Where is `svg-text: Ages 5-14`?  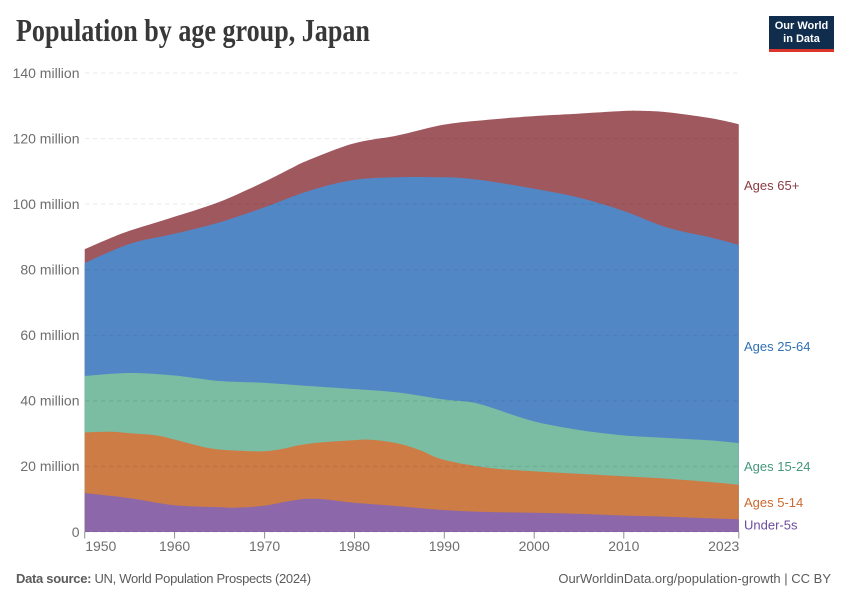
svg-text: Ages 5-14 is located at coordinates (773, 502).